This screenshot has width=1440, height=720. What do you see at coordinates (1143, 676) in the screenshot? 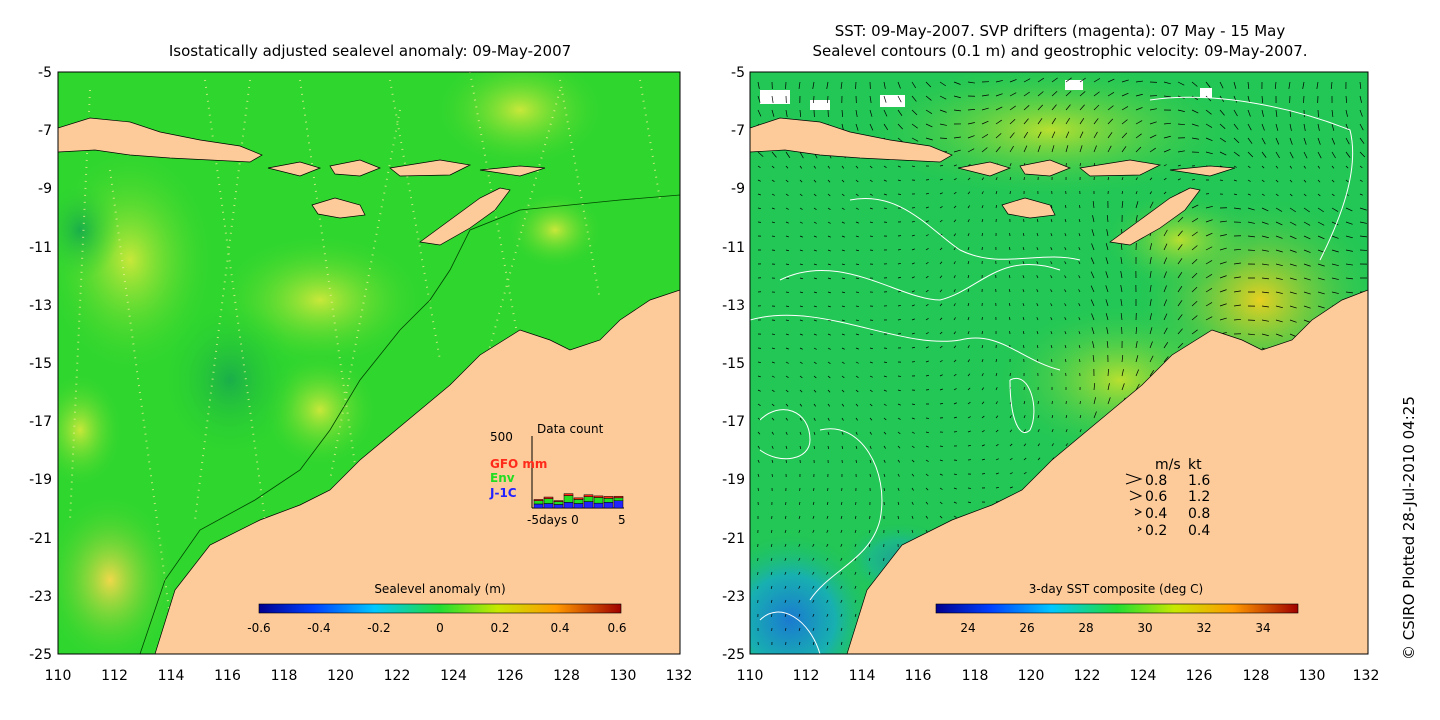
I see `x-tick-label: 124` at bounding box center [1143, 676].